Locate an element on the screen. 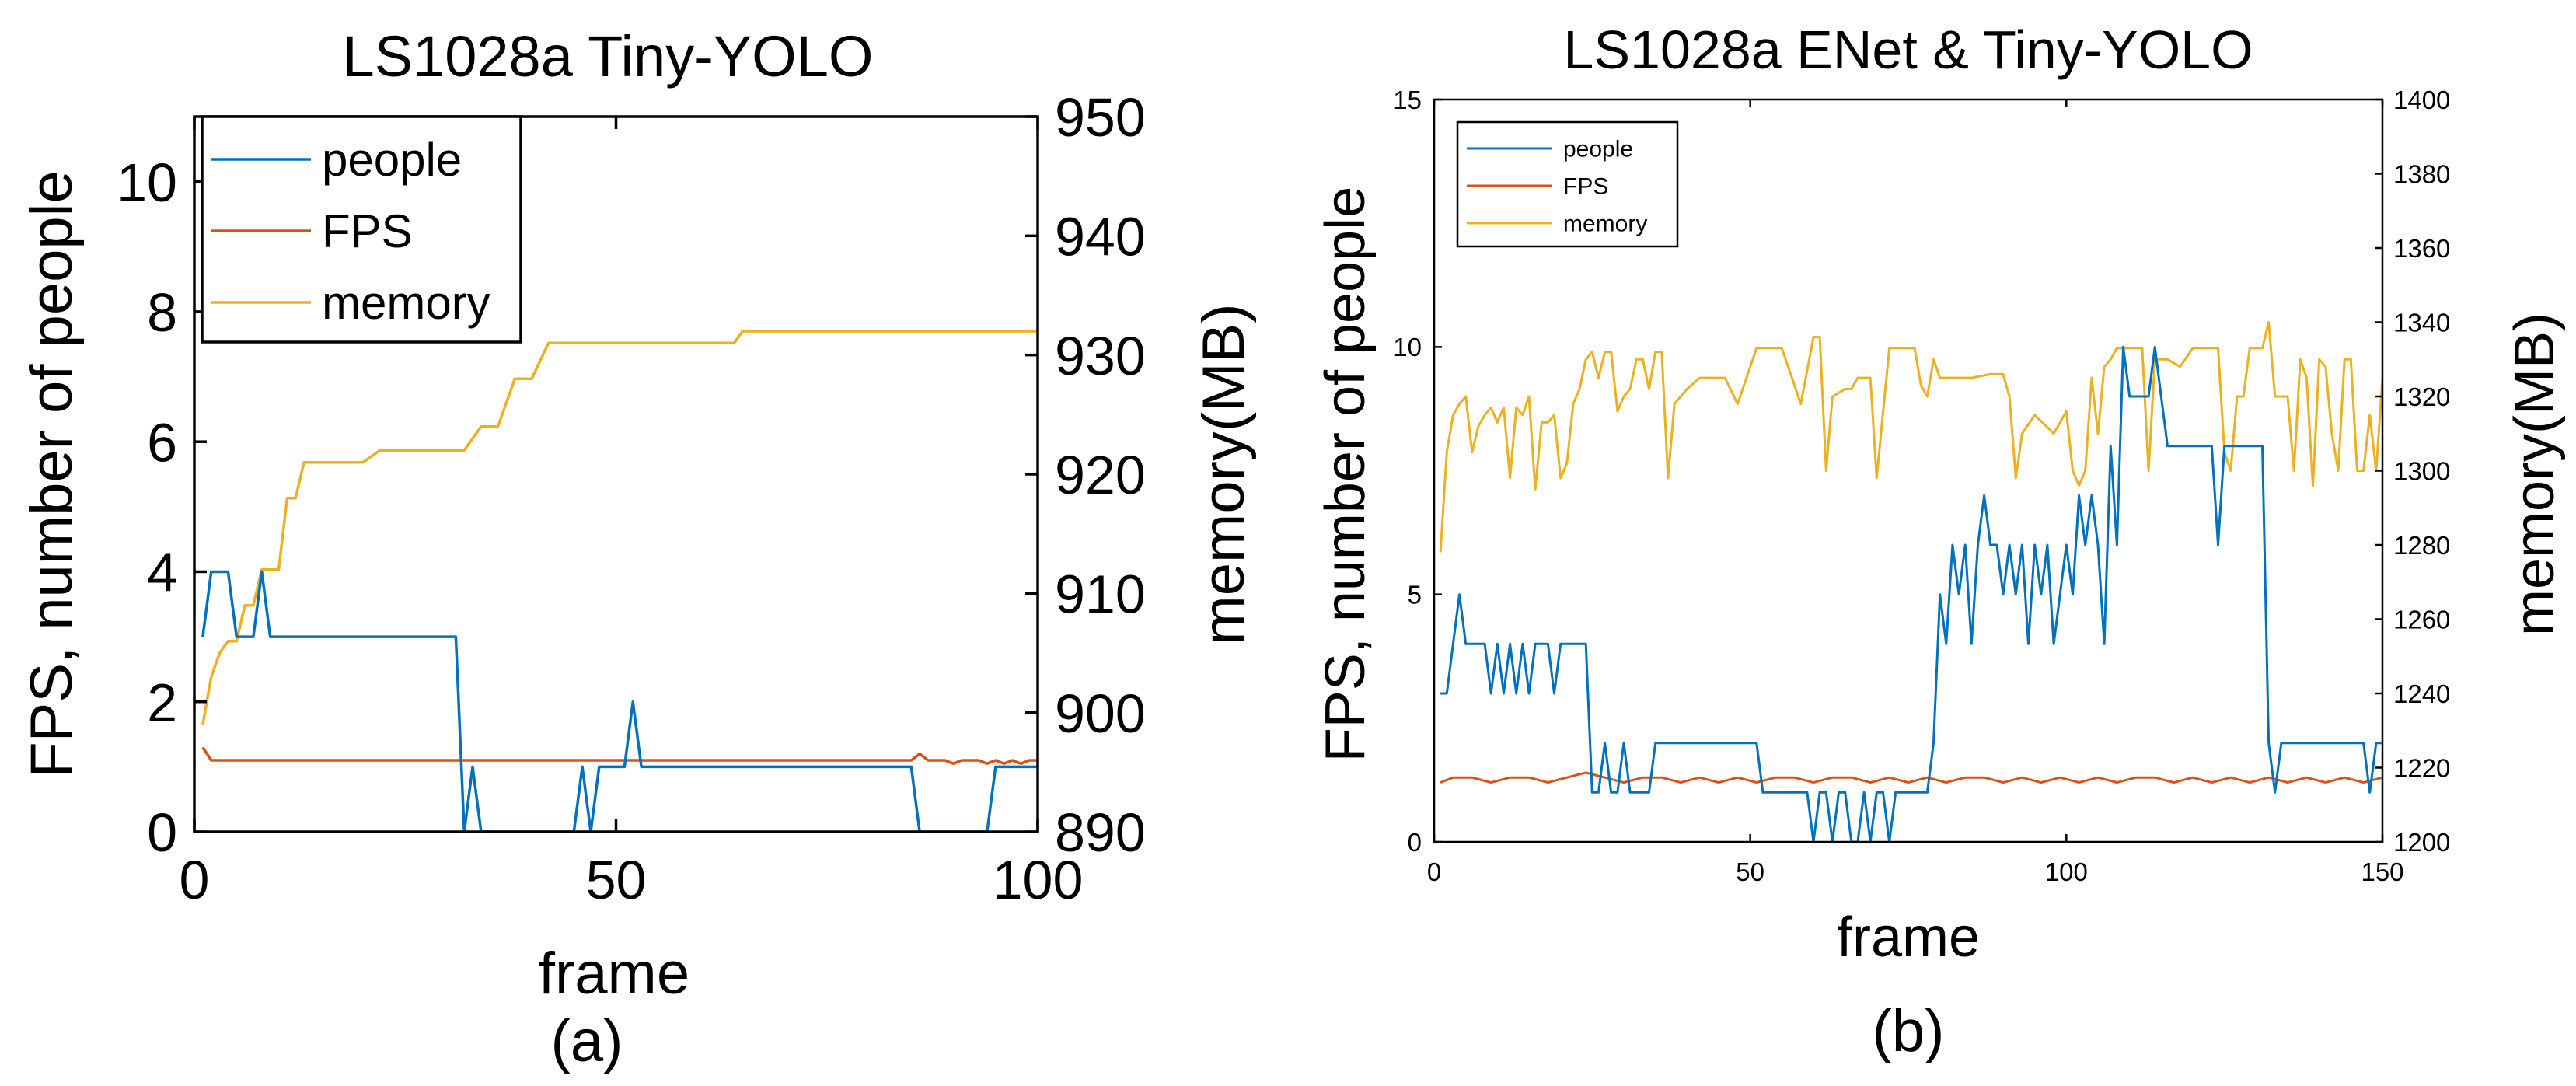 The height and width of the screenshot is (1086, 2576). x-tick-label: 150 is located at coordinates (2382, 872).